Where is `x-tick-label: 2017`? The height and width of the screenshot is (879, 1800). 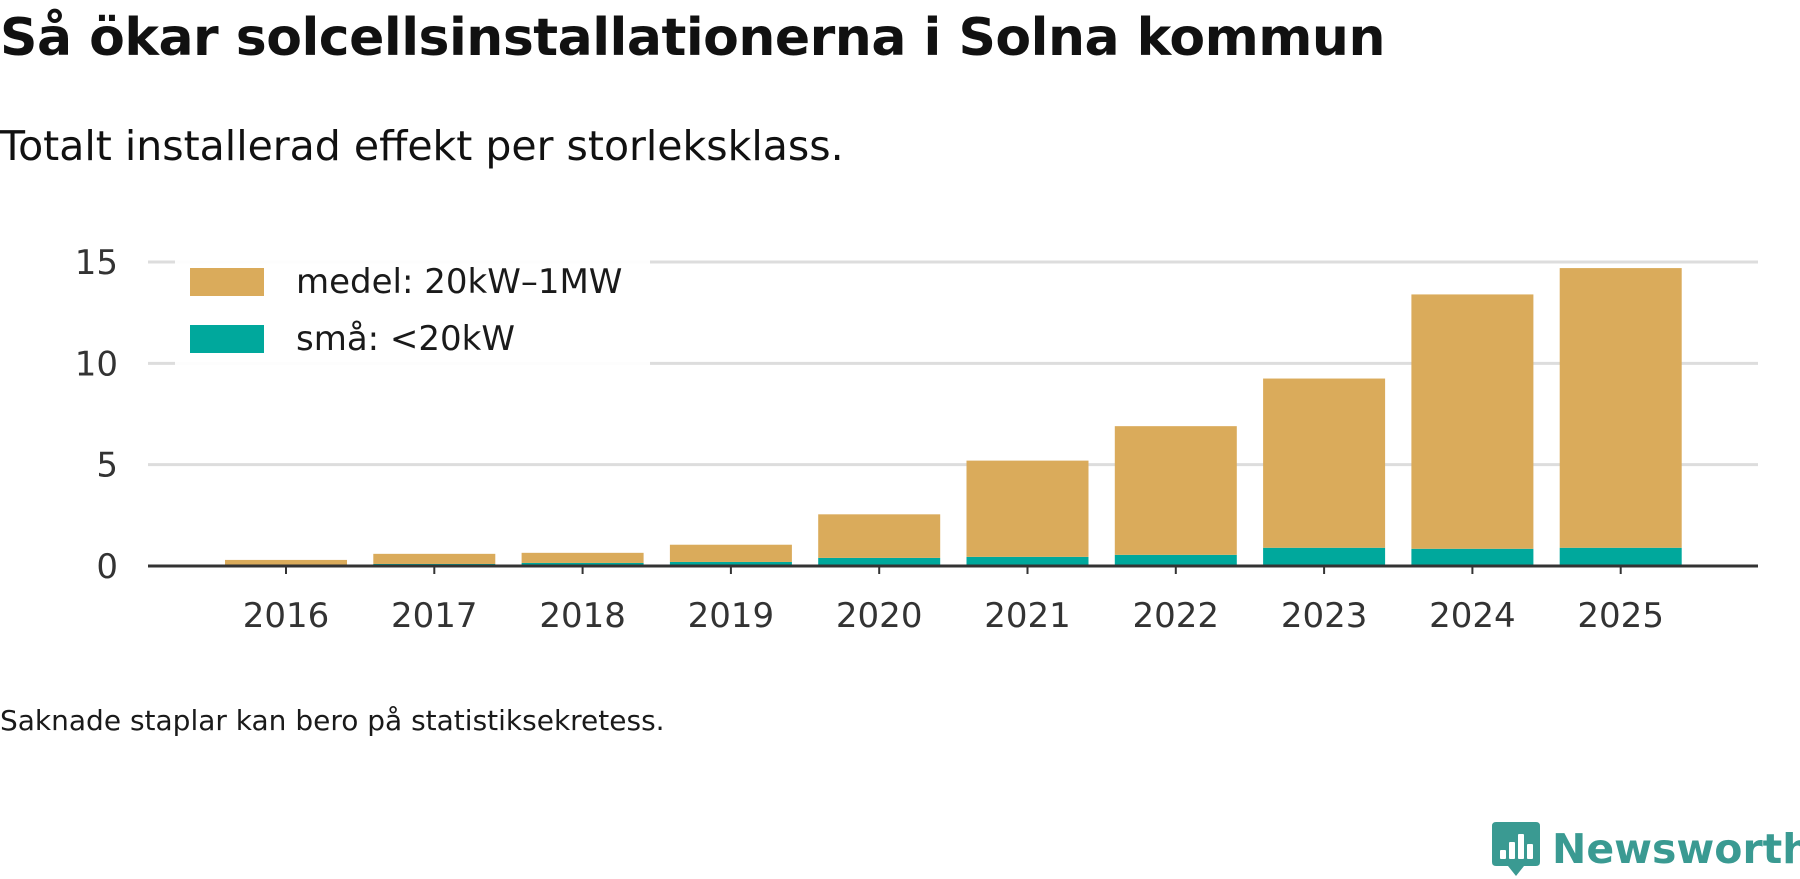
x-tick-label: 2017 is located at coordinates (434, 616).